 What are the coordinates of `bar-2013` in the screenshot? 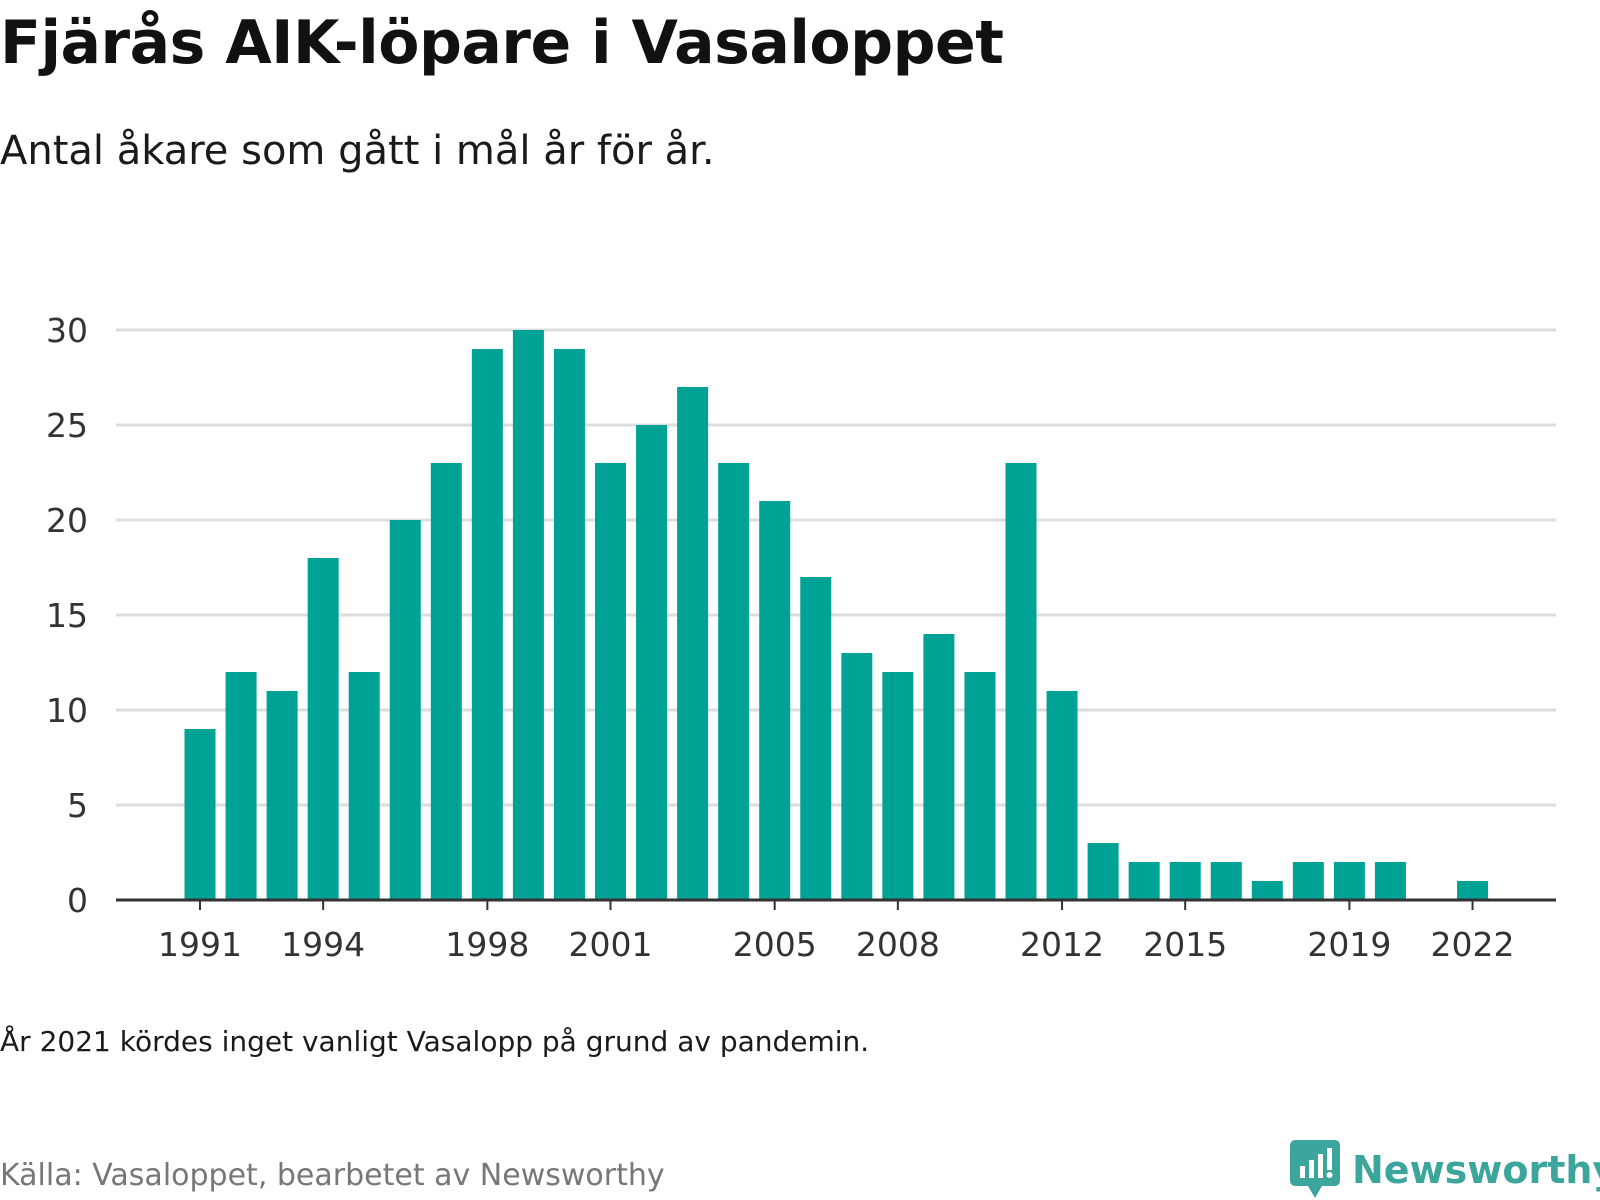 It's located at (1103, 871).